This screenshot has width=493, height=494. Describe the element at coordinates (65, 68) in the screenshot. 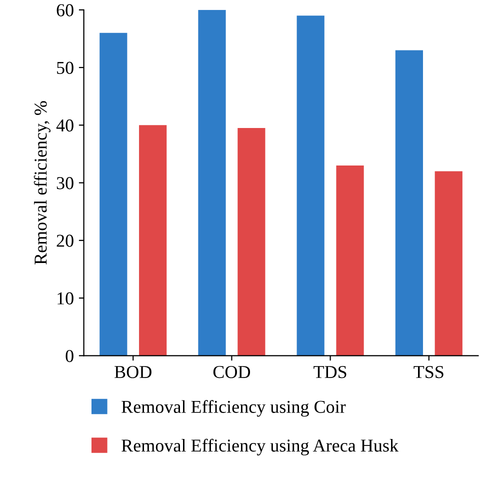

I see `y-tick-label: 50` at that location.